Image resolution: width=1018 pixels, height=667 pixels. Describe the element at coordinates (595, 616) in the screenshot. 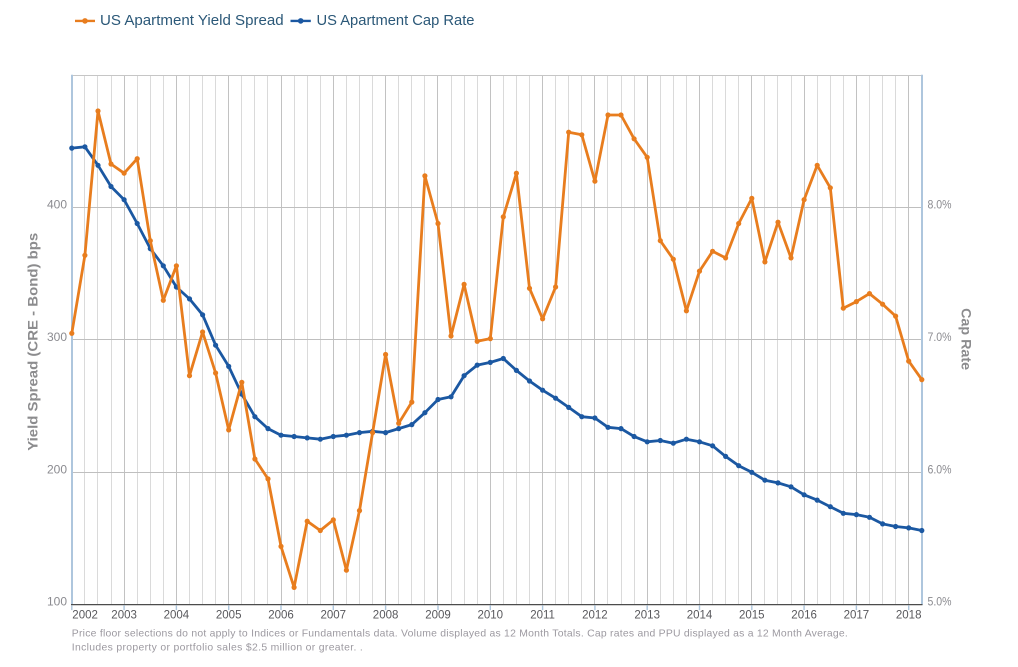

I see `svg-text: 2012` at that location.